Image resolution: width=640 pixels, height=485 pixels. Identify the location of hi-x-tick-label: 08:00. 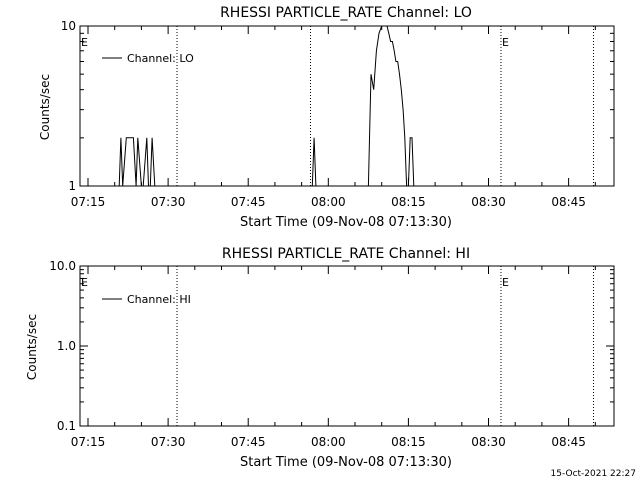
(328, 442).